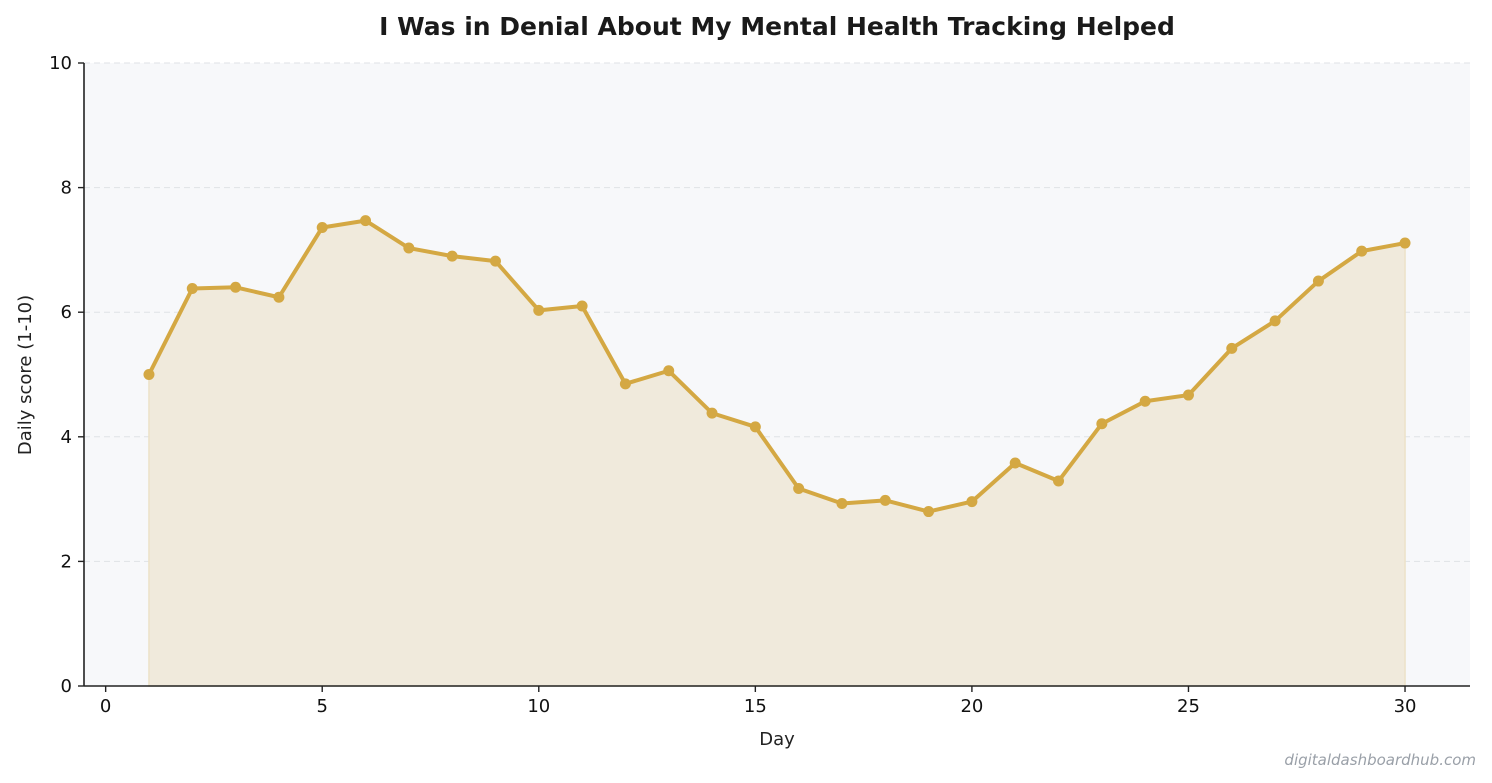 The height and width of the screenshot is (783, 1492). Describe the element at coordinates (66, 188) in the screenshot. I see `y-tick-label: 8` at that location.